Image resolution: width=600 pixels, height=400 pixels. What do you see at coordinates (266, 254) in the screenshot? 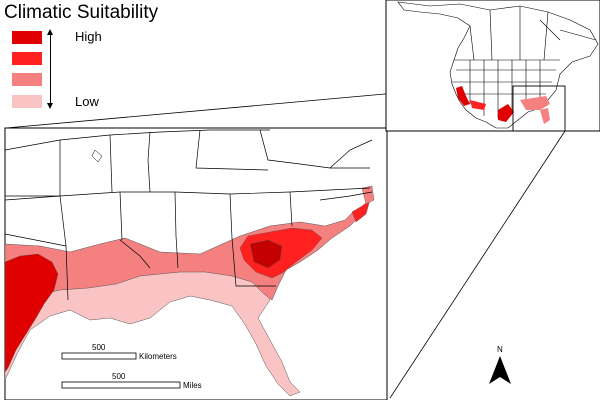
I see `suitability-high-carolina-region` at bounding box center [266, 254].